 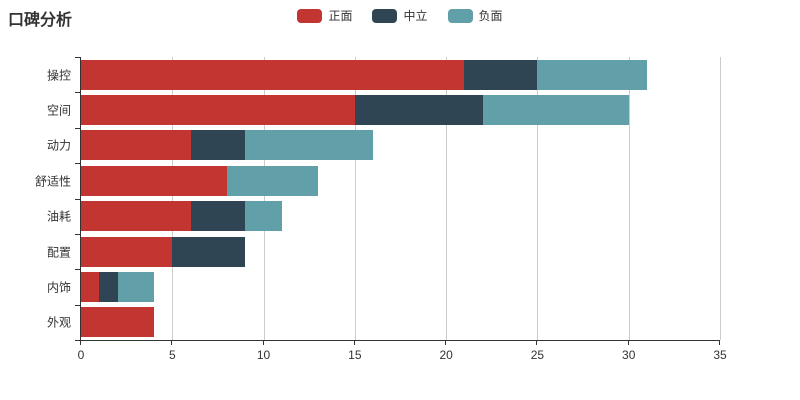 What do you see at coordinates (127, 251) in the screenshot?
I see `bar-segment-配置-正面` at bounding box center [127, 251].